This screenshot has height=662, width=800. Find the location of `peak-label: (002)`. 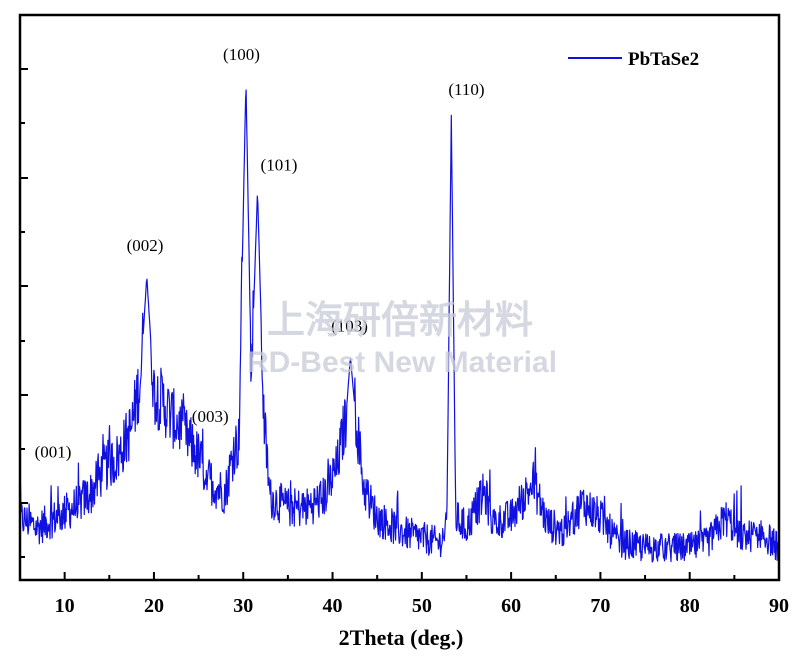

peak-label: (002) is located at coordinates (145, 245).